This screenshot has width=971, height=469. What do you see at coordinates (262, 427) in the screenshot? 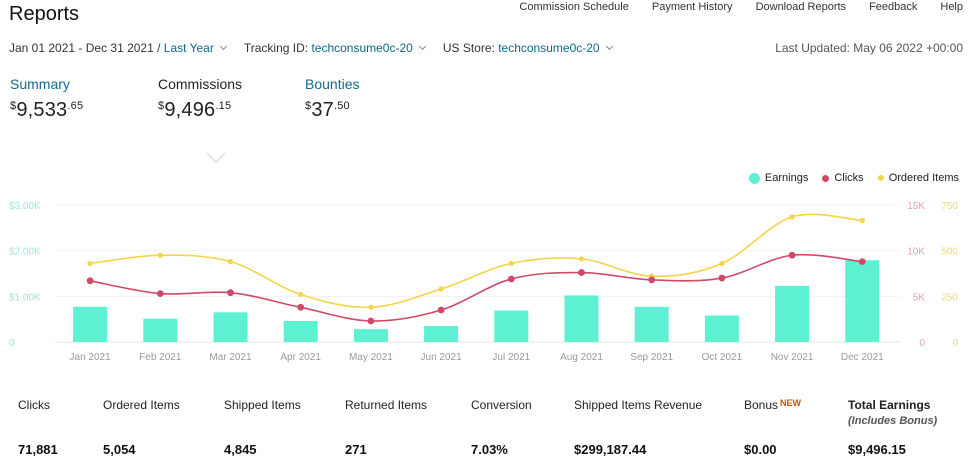
I see `stat-shipped-items: Shipped Items 4,845` at bounding box center [262, 427].